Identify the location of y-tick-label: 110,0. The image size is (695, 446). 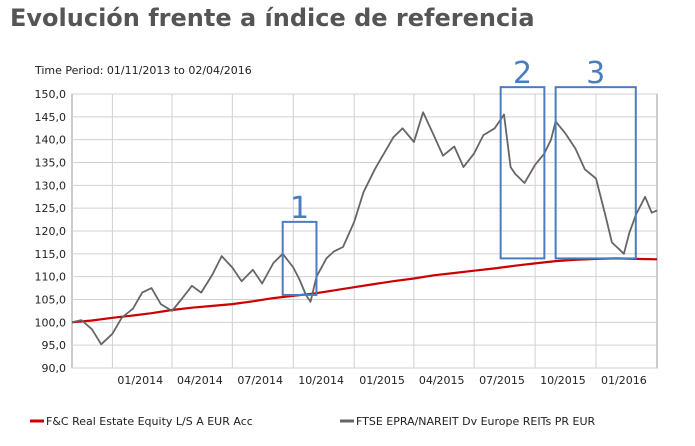
(51, 277).